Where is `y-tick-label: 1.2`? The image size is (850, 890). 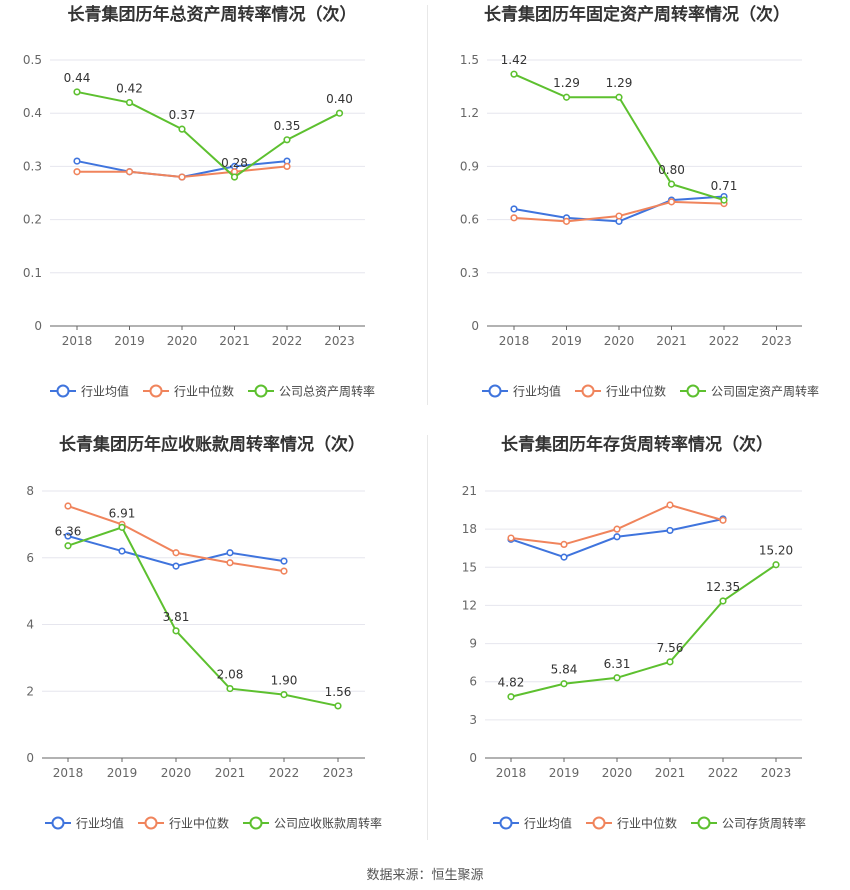
y-tick-label: 1.2 is located at coordinates (469, 113).